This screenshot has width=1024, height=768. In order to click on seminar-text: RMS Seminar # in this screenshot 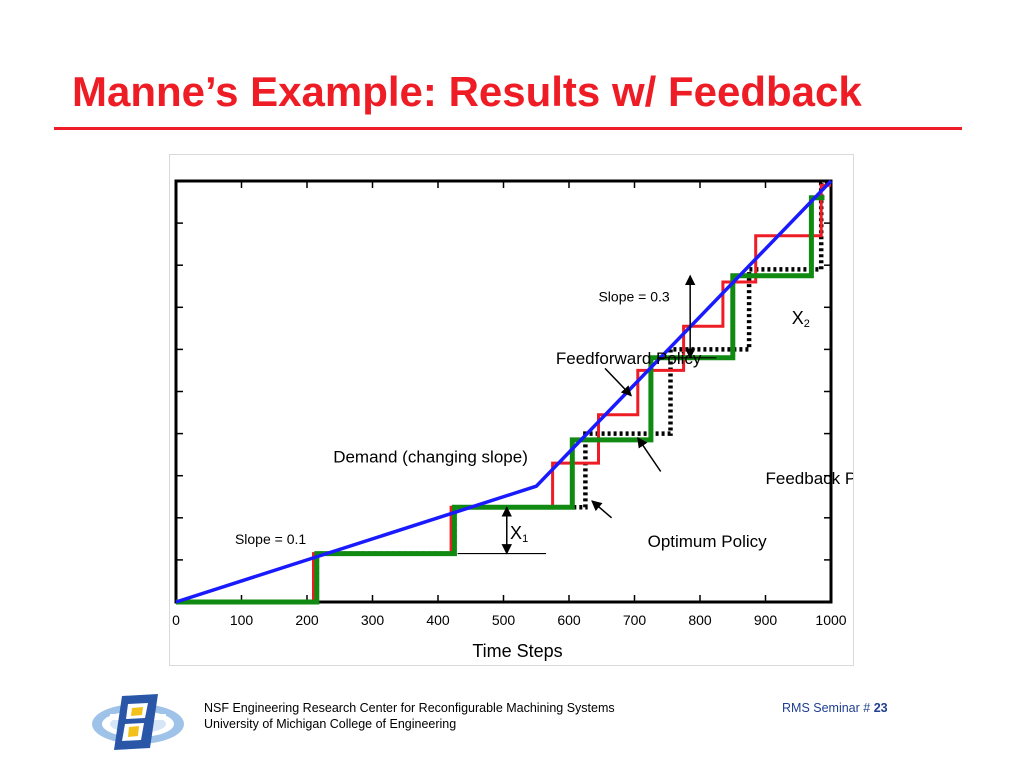, I will do `click(828, 708)`.